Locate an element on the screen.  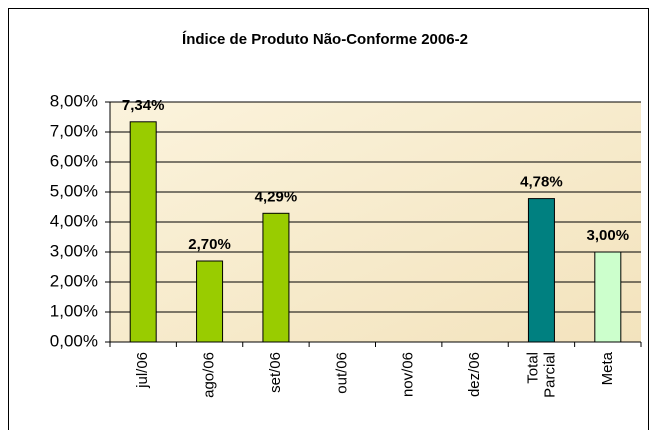
x-tick-label: Meta is located at coordinates (607, 368).